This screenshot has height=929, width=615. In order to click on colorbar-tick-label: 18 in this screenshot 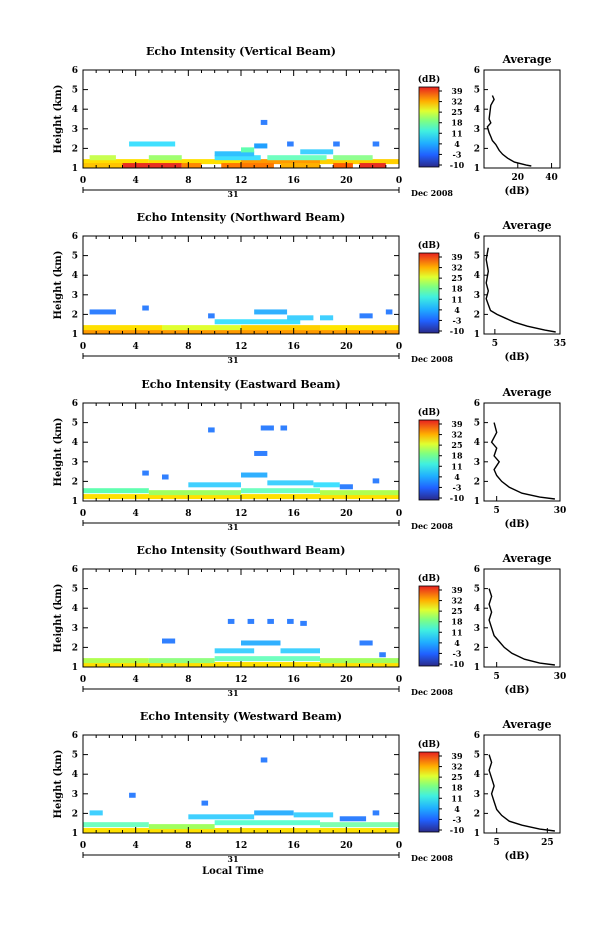, I will do `click(457, 622)`.